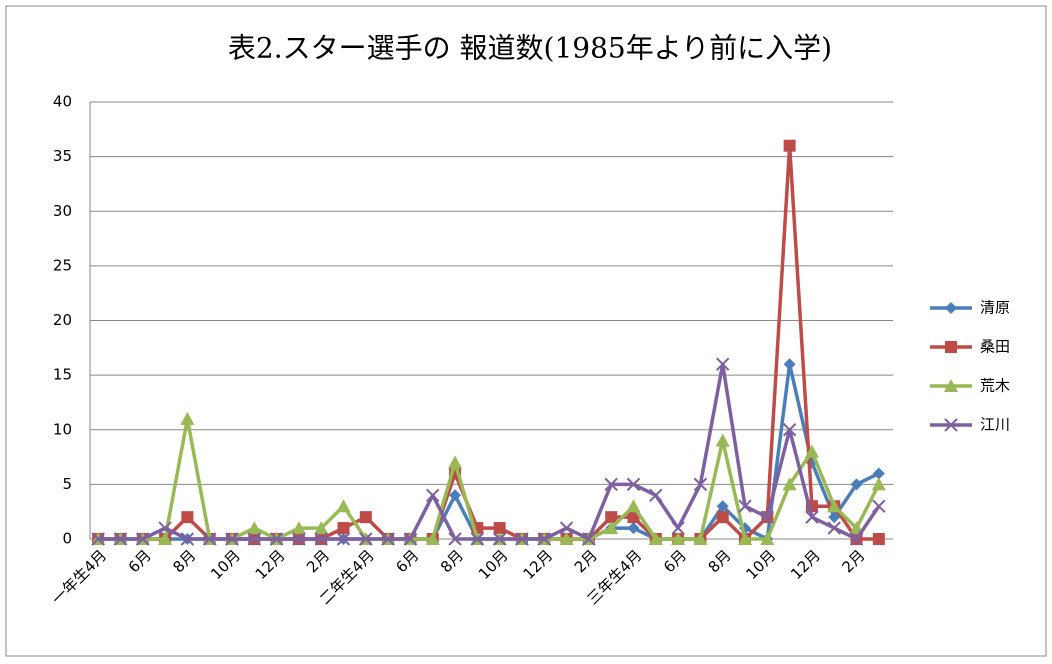 Image resolution: width=1052 pixels, height=664 pixels. What do you see at coordinates (62, 156) in the screenshot?
I see `y-tick-label: 35` at bounding box center [62, 156].